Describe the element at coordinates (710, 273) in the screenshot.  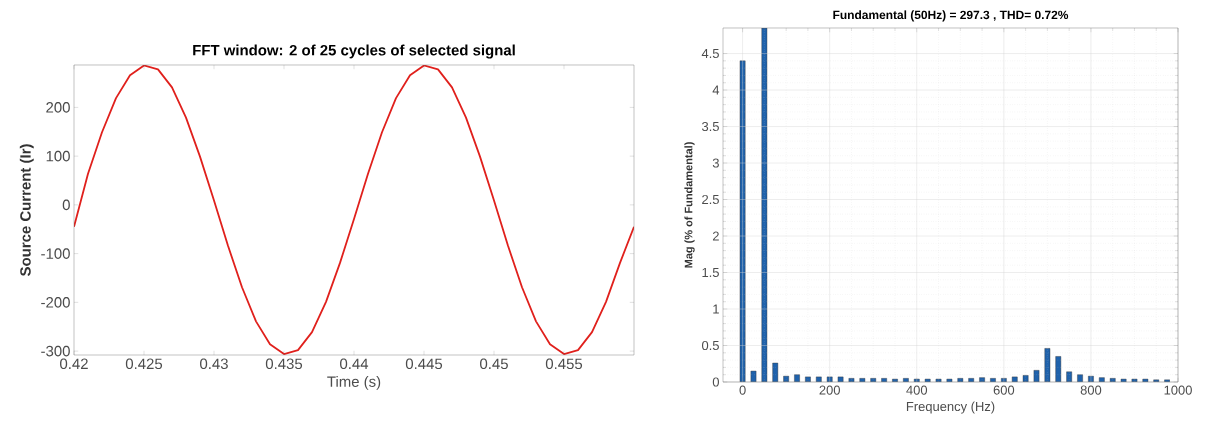
I see `y-tick-label: 1.5` at that location.